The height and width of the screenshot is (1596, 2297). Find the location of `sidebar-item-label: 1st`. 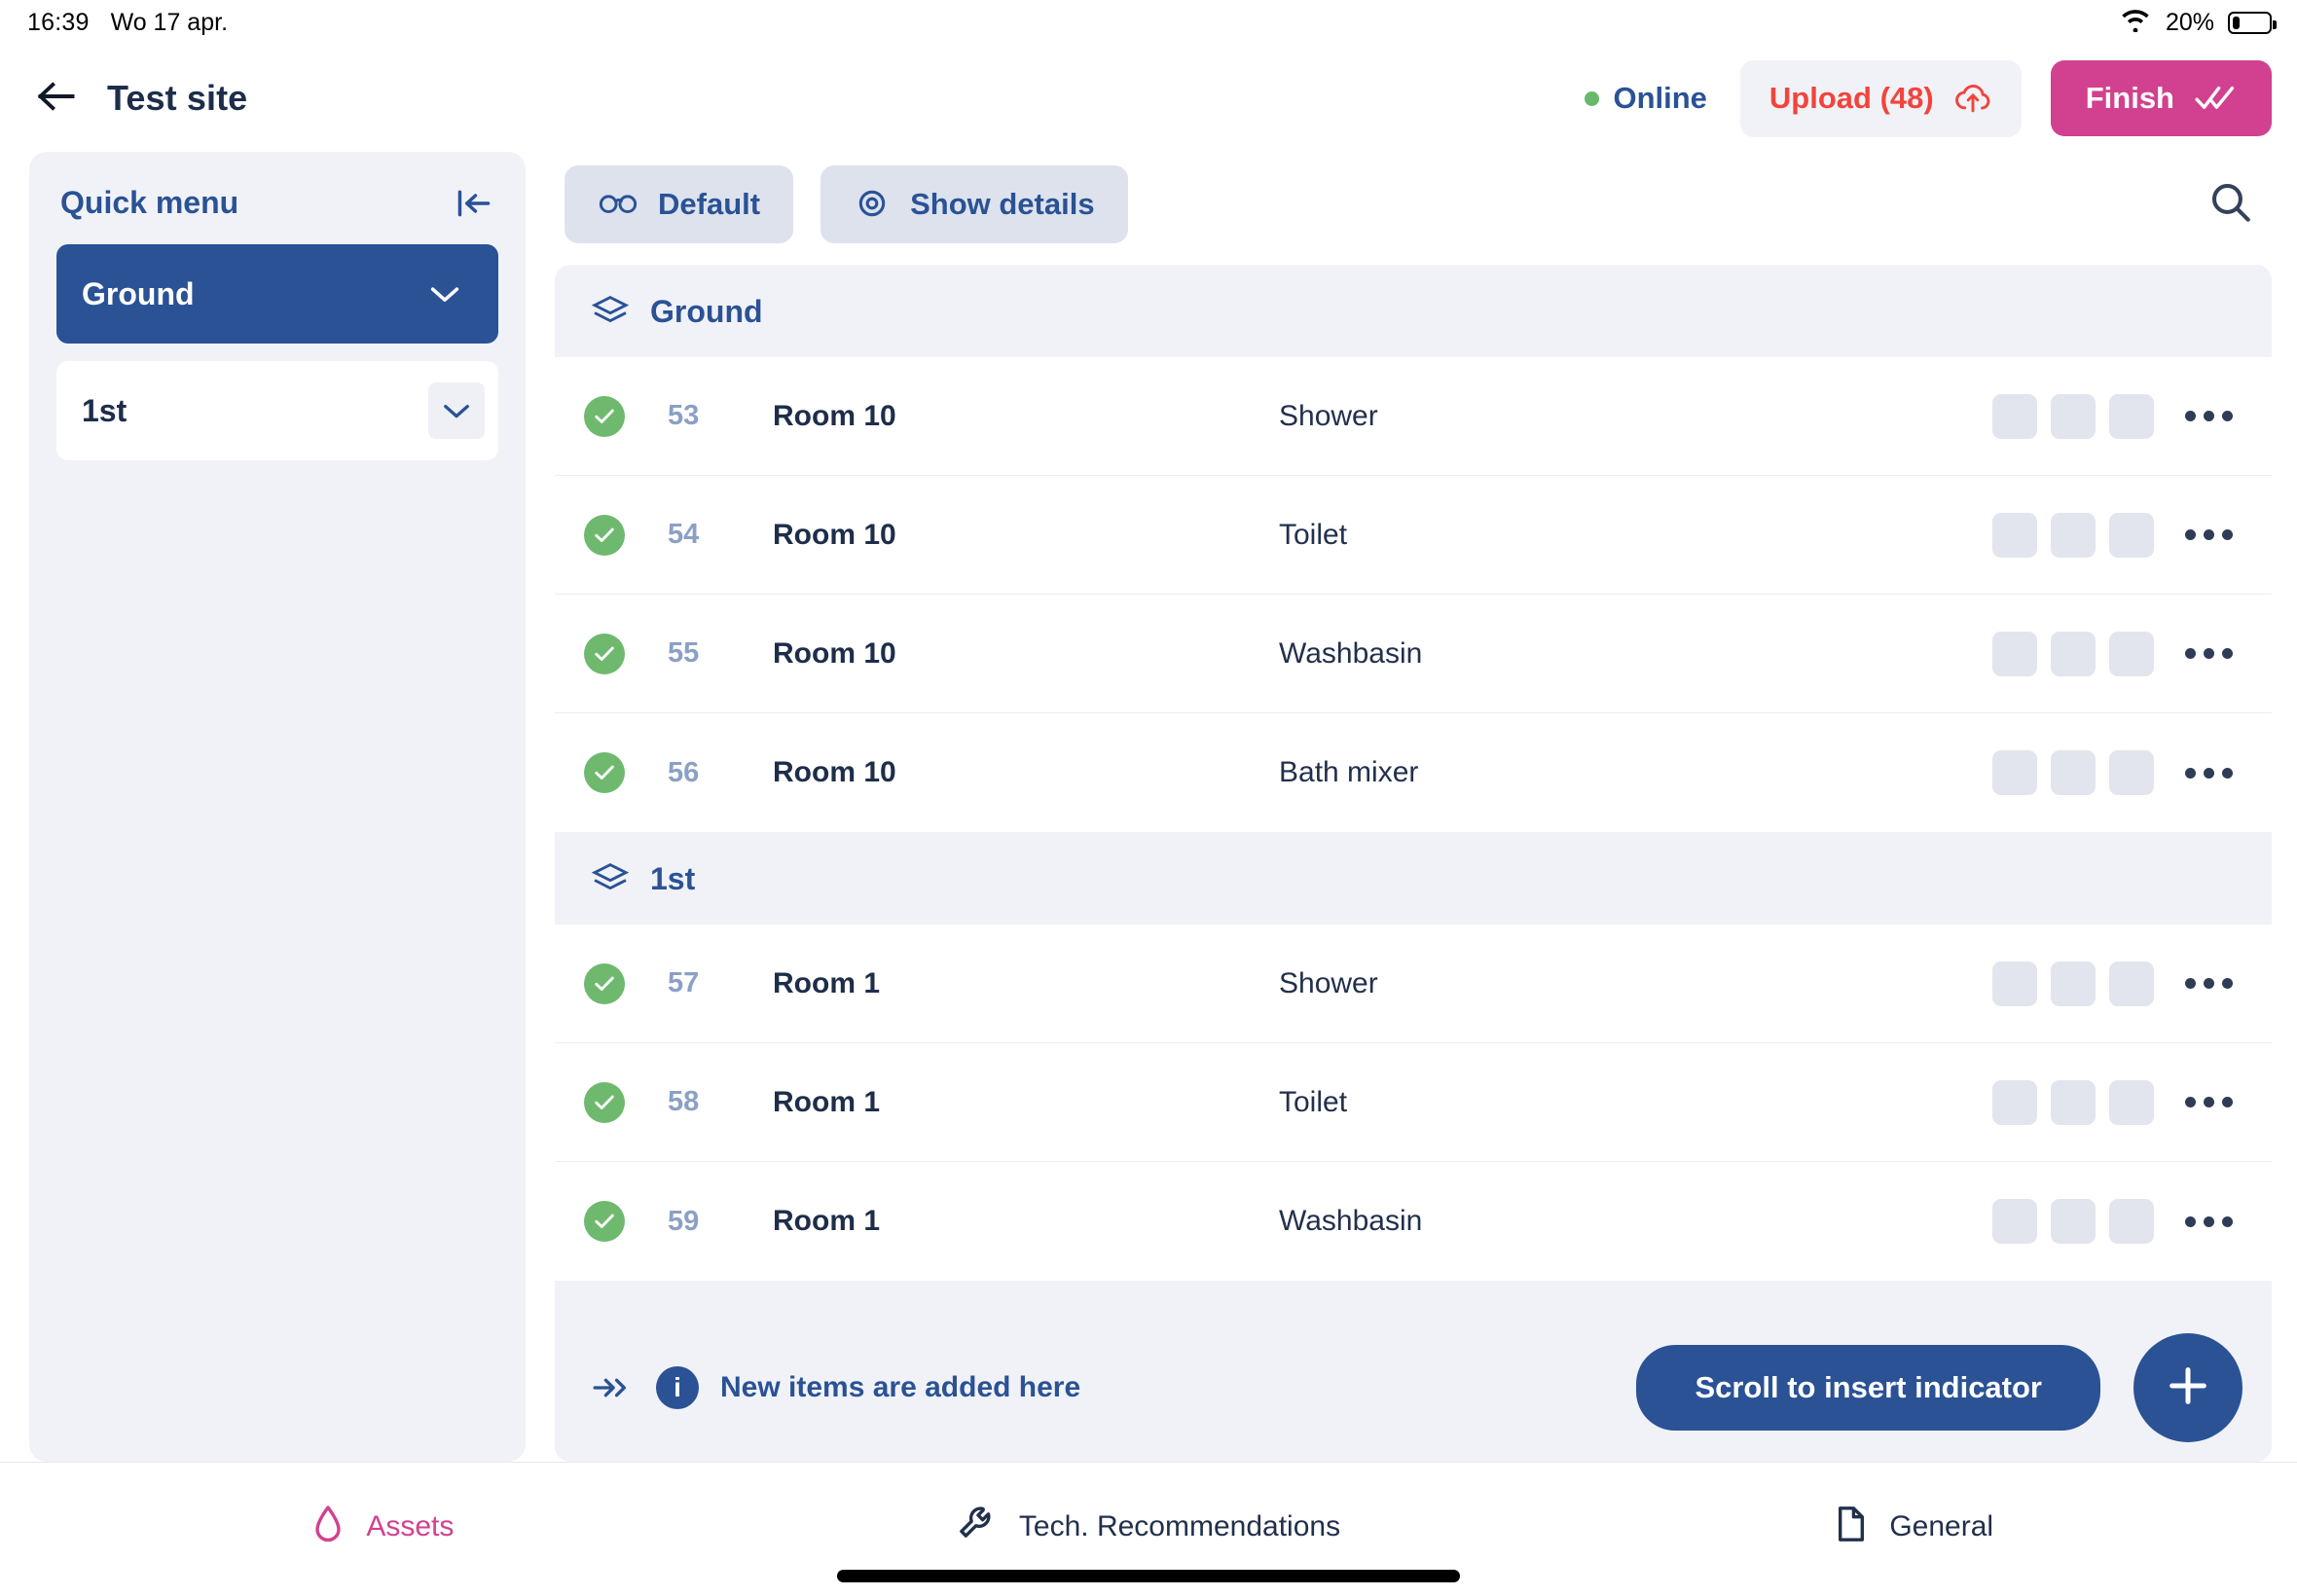

sidebar-item-label: 1st is located at coordinates (105, 410).